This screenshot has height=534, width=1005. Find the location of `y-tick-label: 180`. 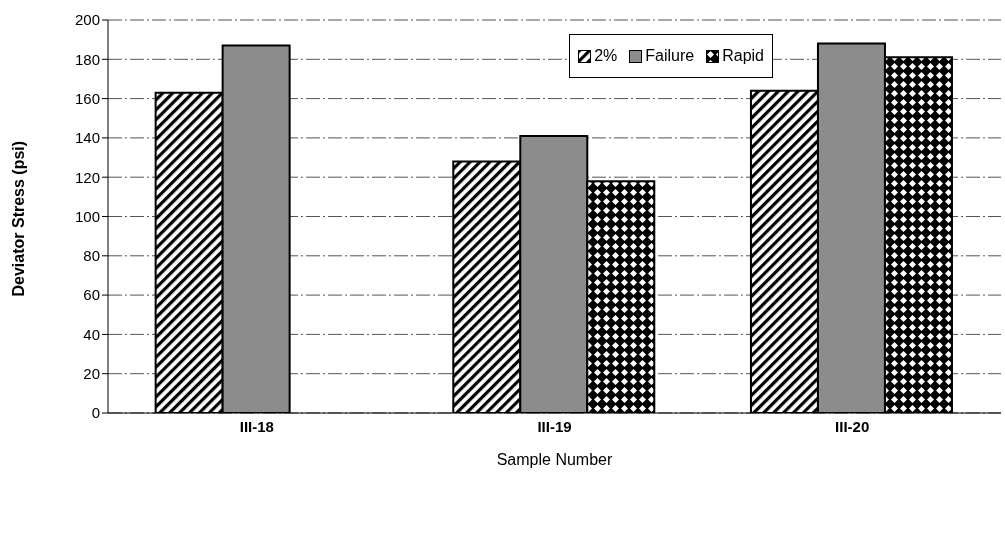

y-tick-label: 180 is located at coordinates (87, 59).